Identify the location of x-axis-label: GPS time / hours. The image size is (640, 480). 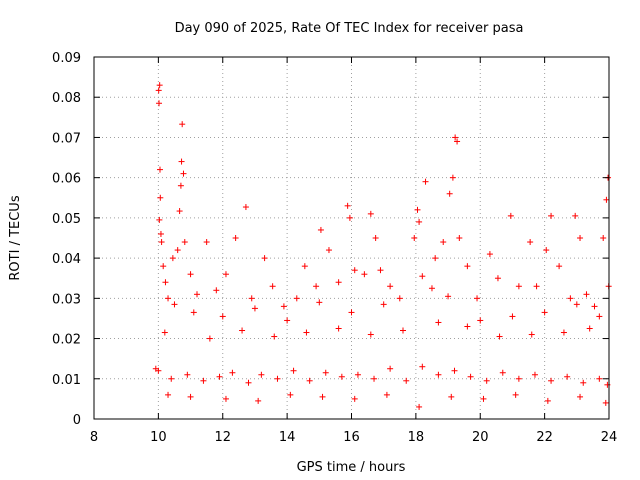
(351, 467).